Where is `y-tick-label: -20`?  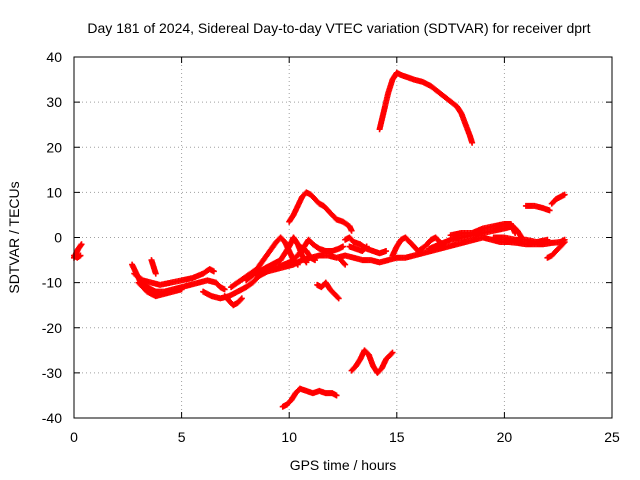
y-tick-label: -20 is located at coordinates (52, 328).